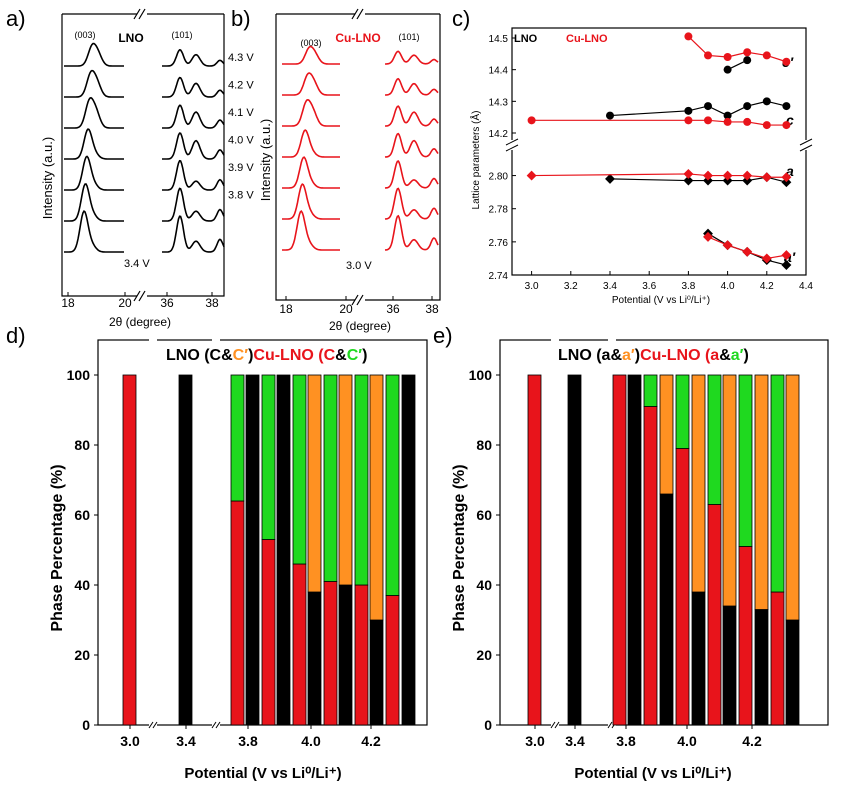 The width and height of the screenshot is (865, 785). What do you see at coordinates (580, 355) in the screenshot?
I see `legend-part: LNO (` at bounding box center [580, 355].